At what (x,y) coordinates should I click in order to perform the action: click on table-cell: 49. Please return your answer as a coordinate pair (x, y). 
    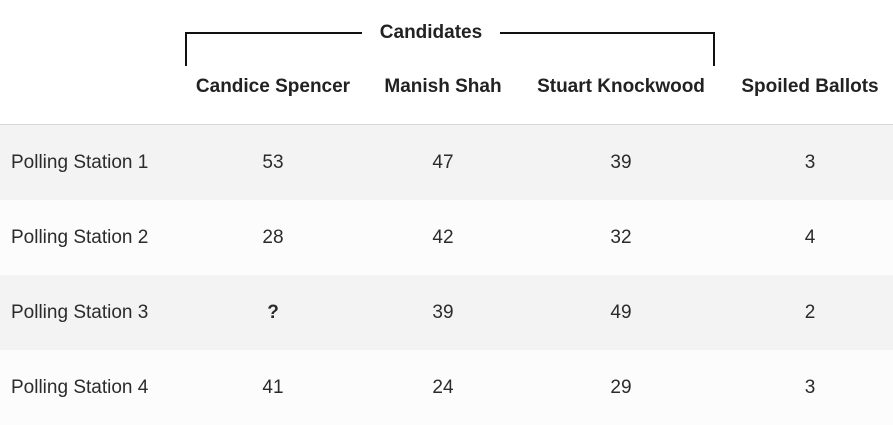
    Looking at the image, I should click on (621, 312).